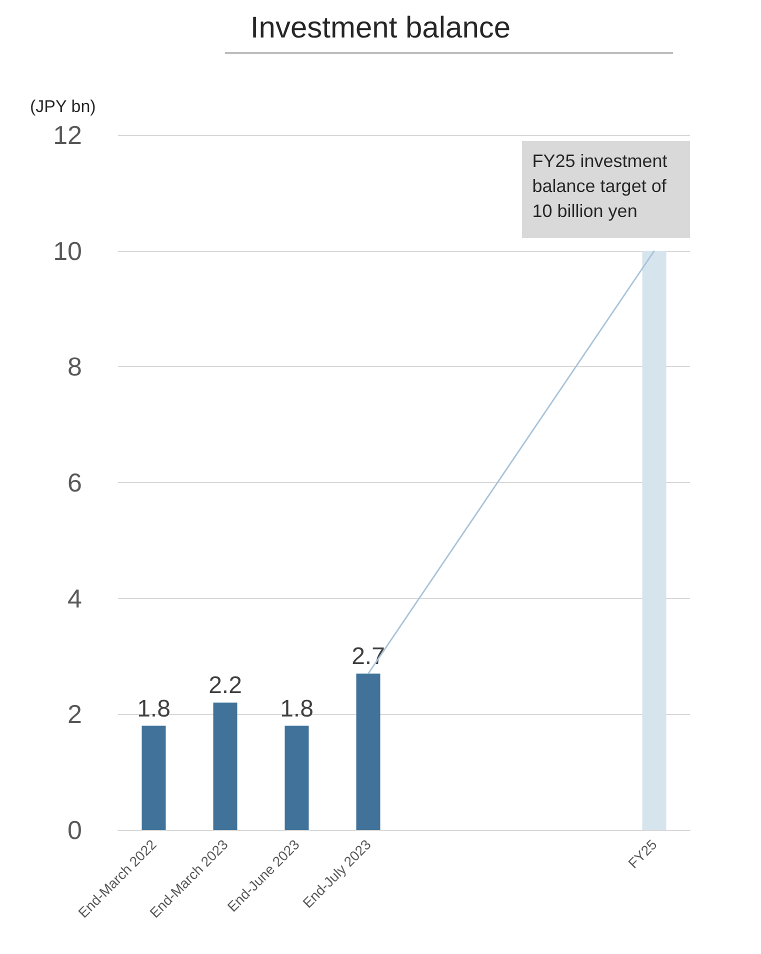 The image size is (761, 954). What do you see at coordinates (380, 28) in the screenshot?
I see `chart-title: Investment balance` at bounding box center [380, 28].